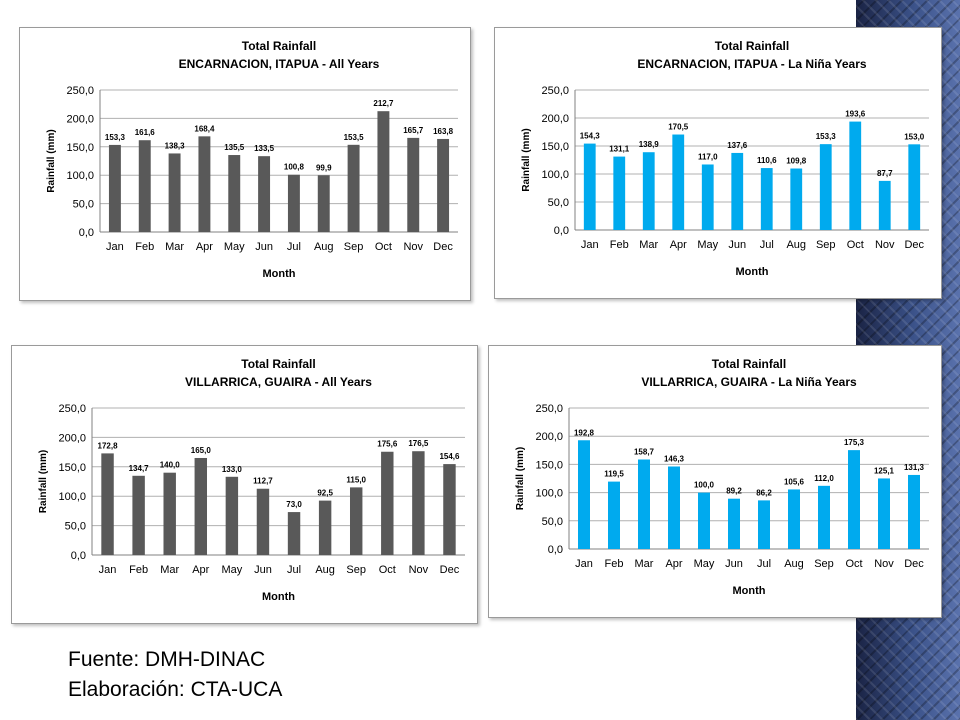  What do you see at coordinates (80, 119) in the screenshot?
I see `y-tick-label: 200,0` at bounding box center [80, 119].